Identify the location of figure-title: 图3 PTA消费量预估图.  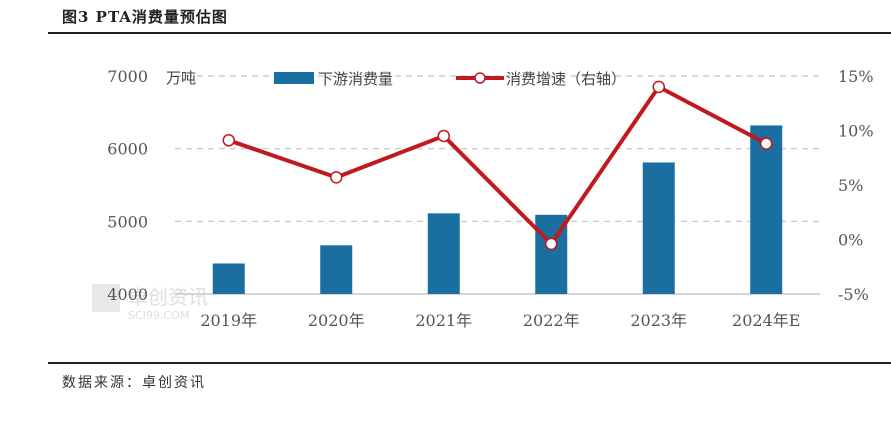
(145, 17).